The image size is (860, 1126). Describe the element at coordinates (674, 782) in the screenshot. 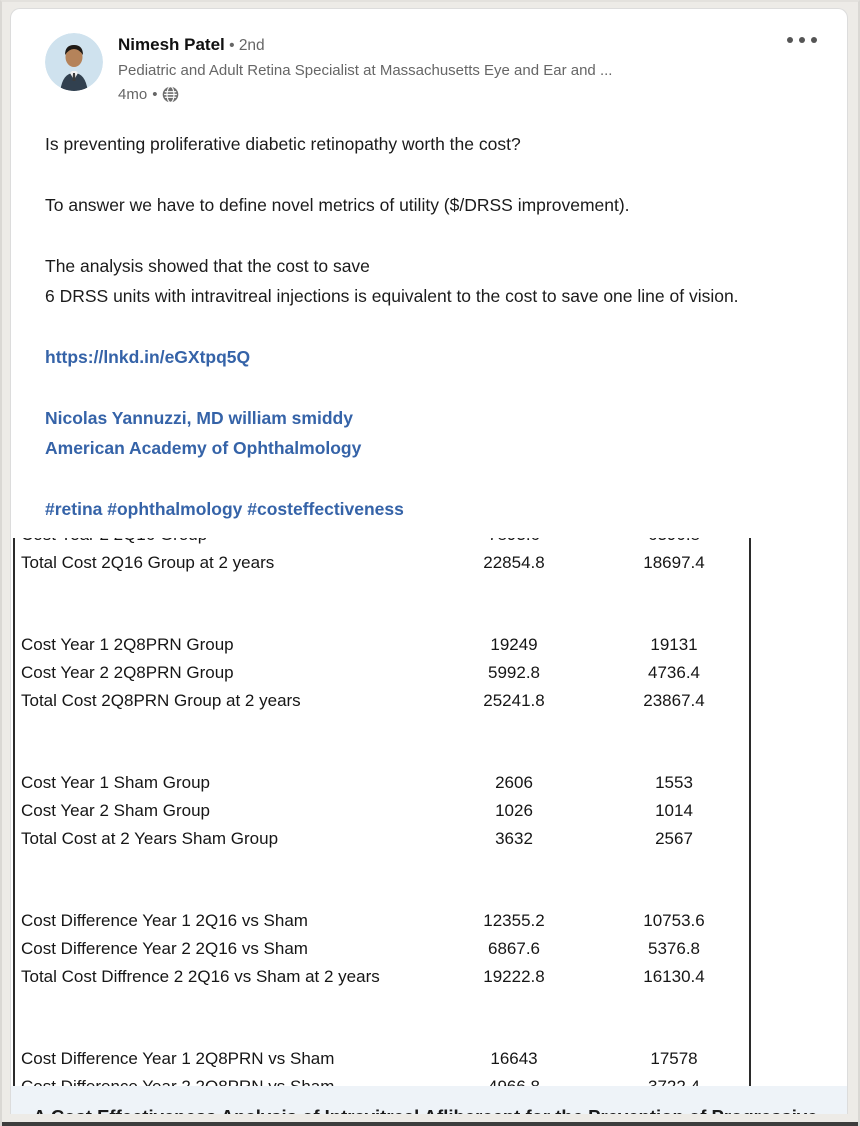

I see `row-value-2: 1553` at that location.